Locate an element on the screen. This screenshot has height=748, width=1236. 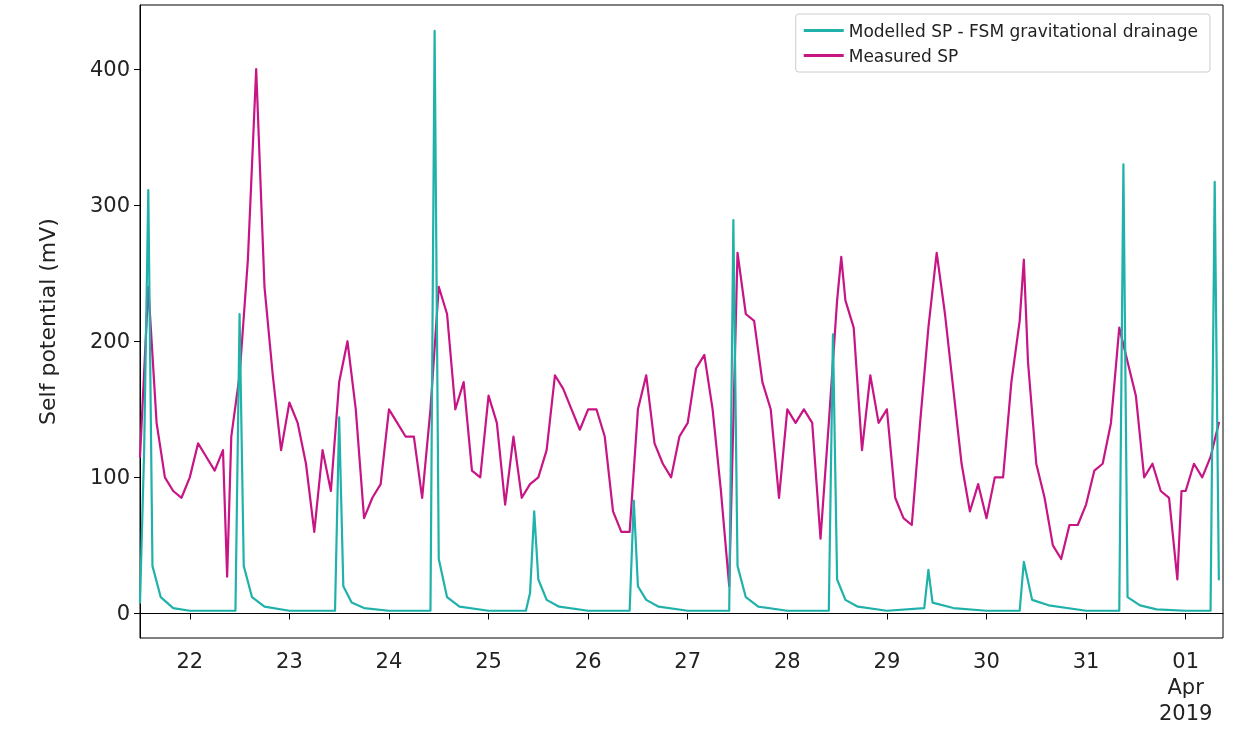
x-tick-label: 30 is located at coordinates (986, 661).